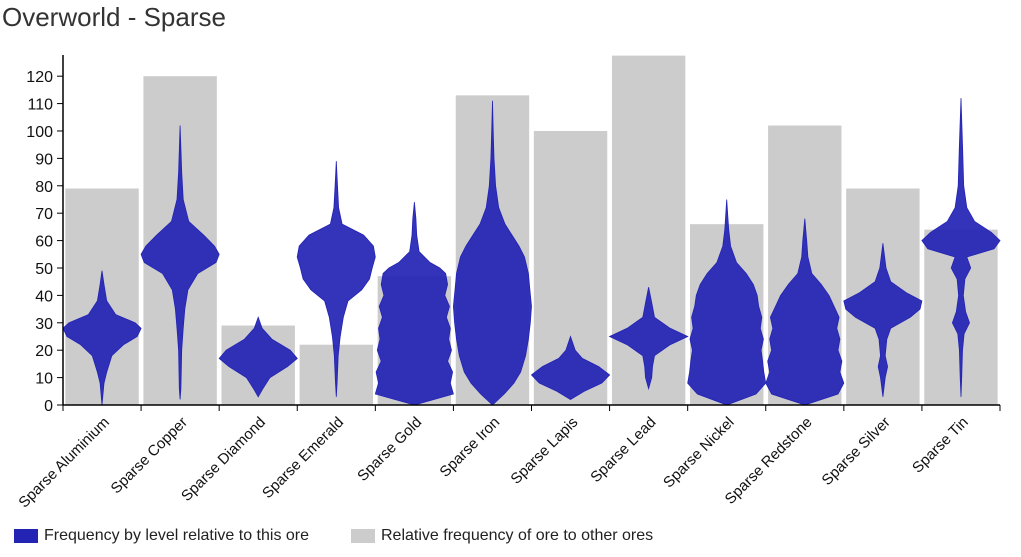  I want to click on y-tick-label: 120, so click(39, 77).